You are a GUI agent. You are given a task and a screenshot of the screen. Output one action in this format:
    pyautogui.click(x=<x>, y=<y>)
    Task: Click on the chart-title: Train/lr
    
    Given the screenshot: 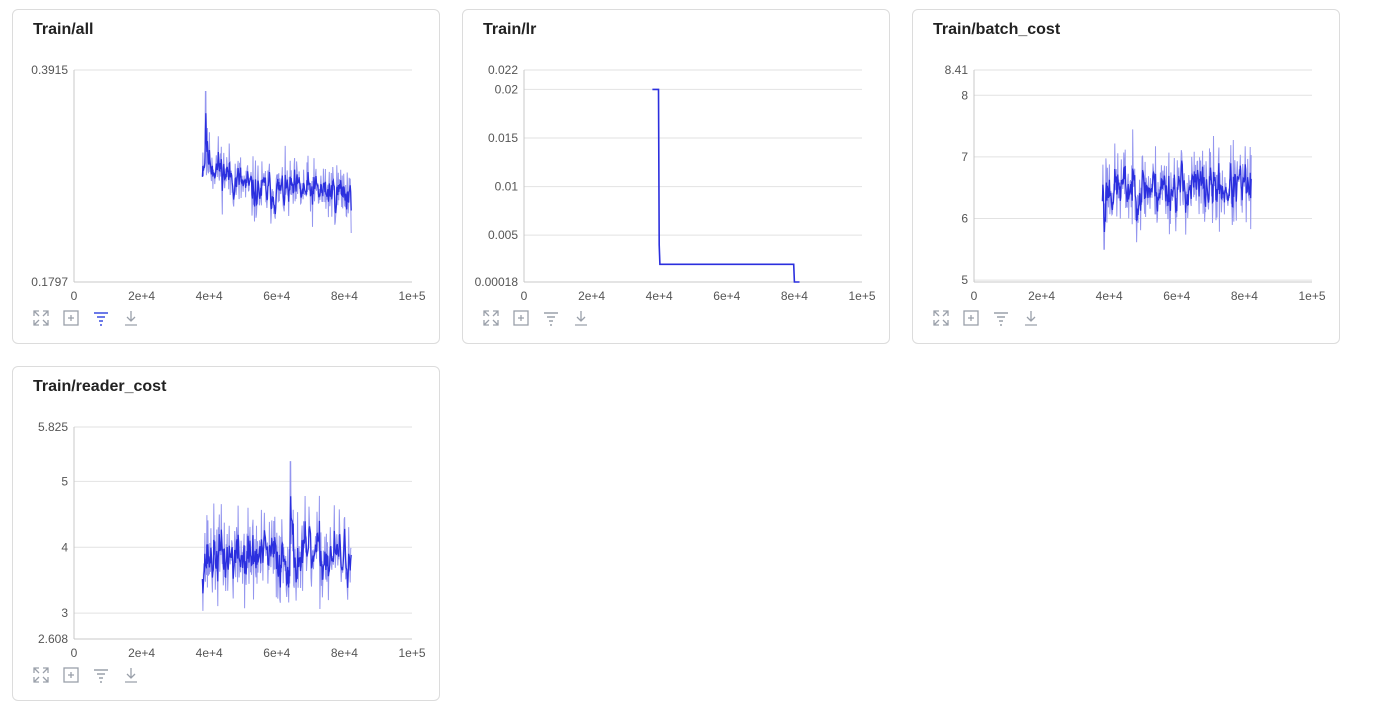 What is the action you would take?
    pyautogui.click(x=510, y=29)
    